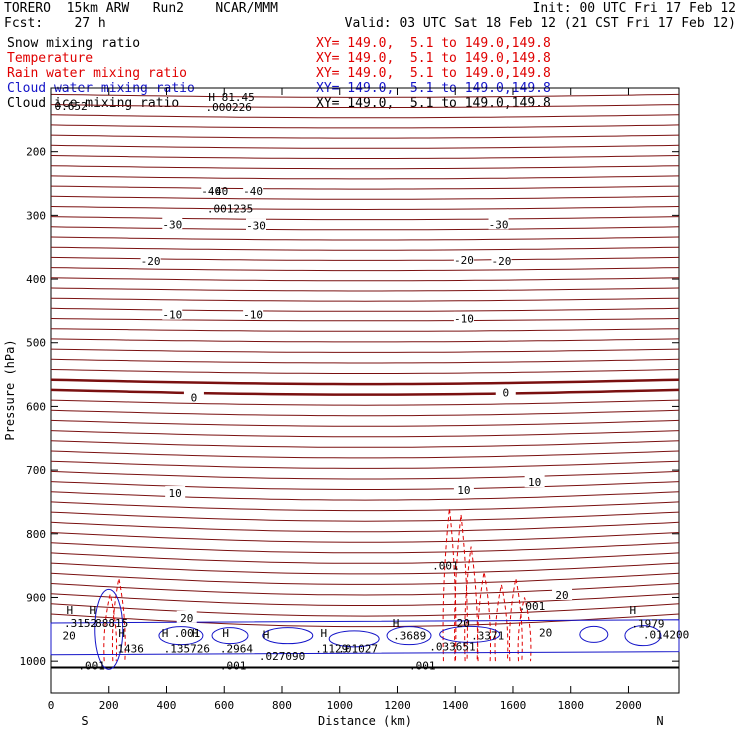  What do you see at coordinates (230, 208) in the screenshot?
I see `value-label: .001235` at bounding box center [230, 208].